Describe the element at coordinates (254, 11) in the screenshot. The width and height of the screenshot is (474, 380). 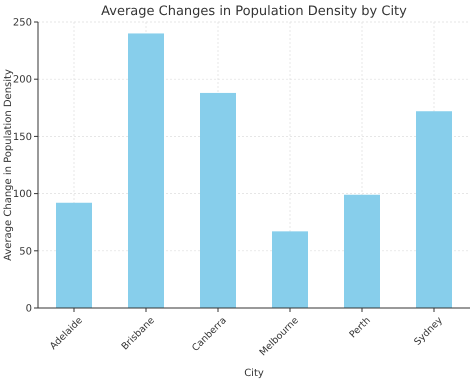
I see `chart-title: Average Changes in Population Density by City` at that location.